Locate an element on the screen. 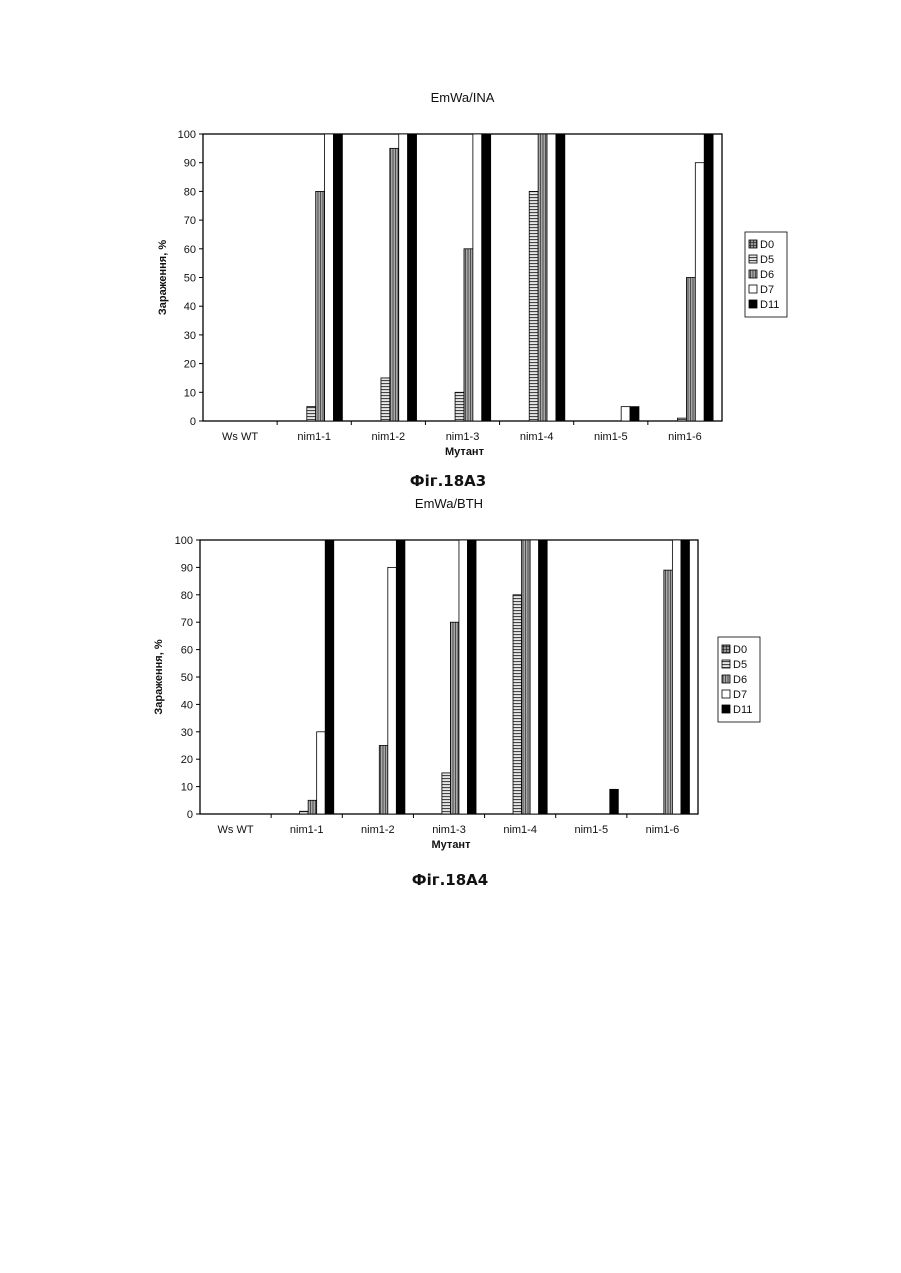  chart-title: EmWa/BTH is located at coordinates (449, 503).